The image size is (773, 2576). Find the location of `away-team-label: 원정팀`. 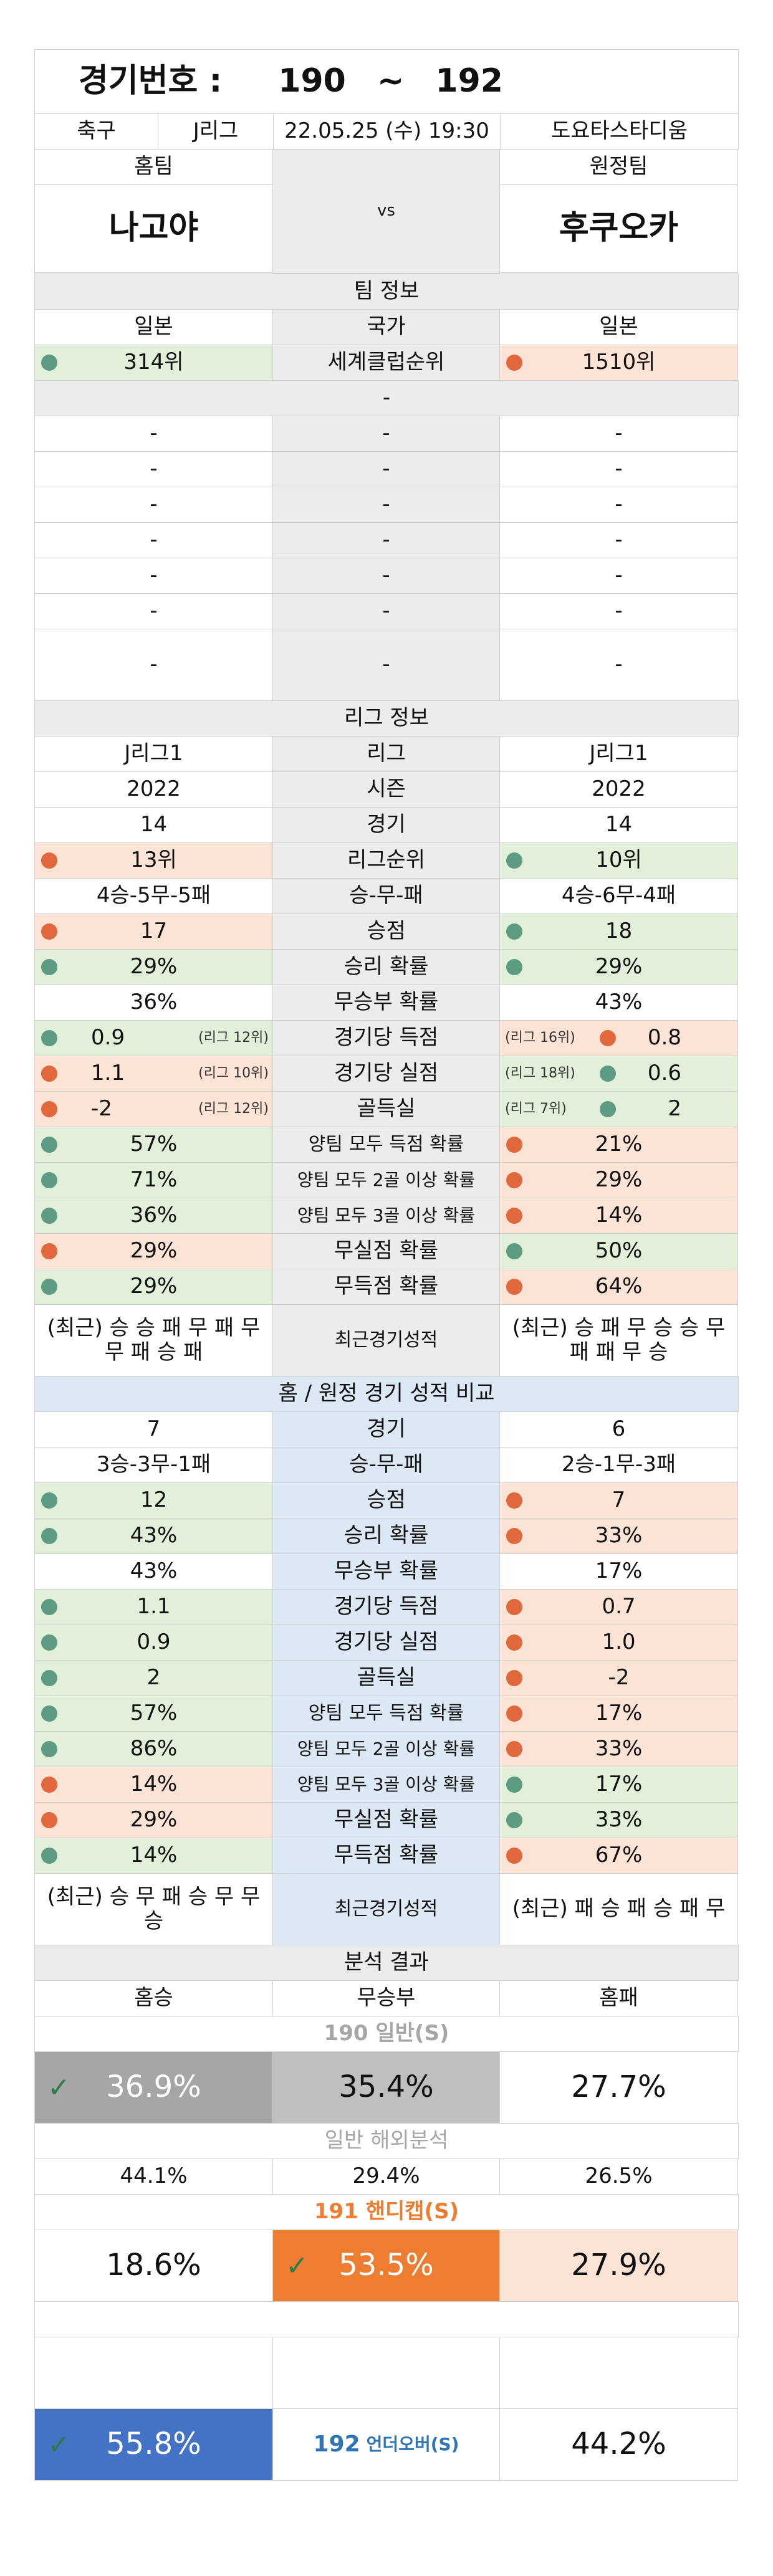

away-team-label: 원정팀 is located at coordinates (618, 167).